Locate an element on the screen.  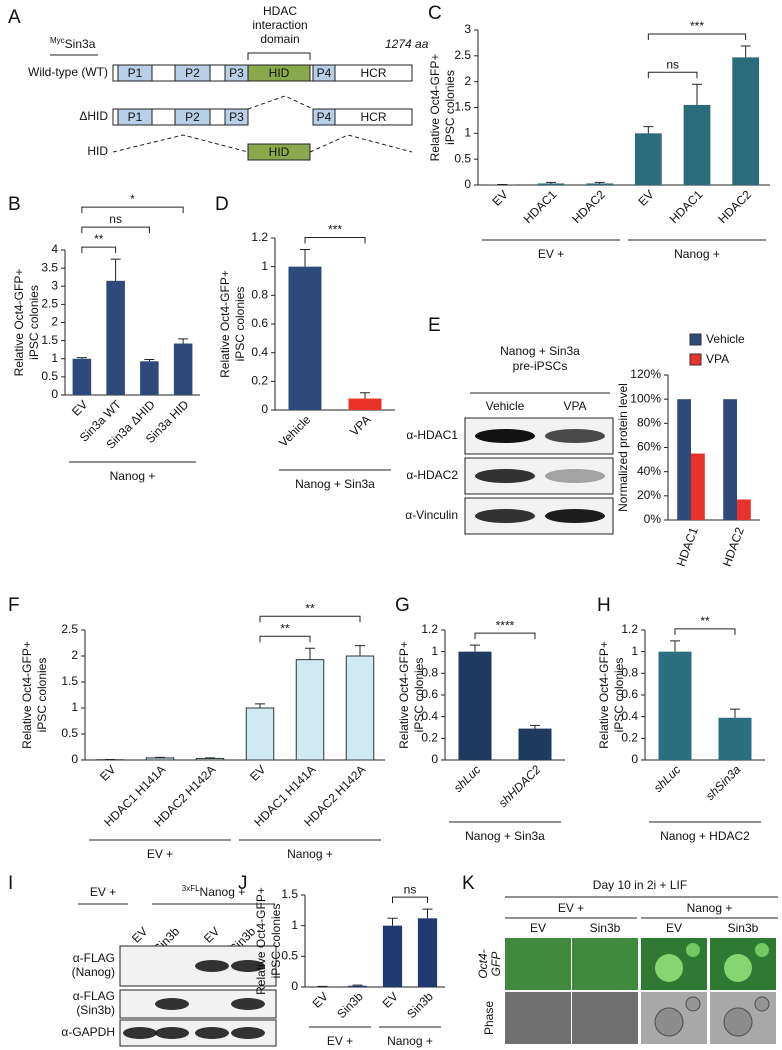
domain-label: P4 is located at coordinates (324, 73).